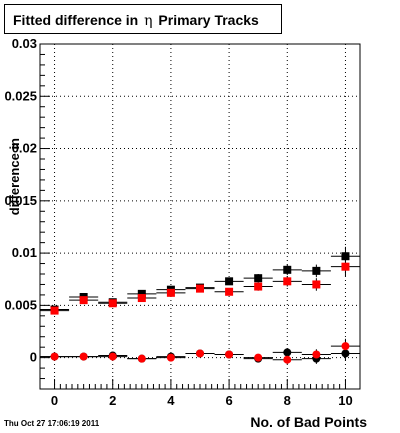 This screenshot has width=400, height=433. Describe the element at coordinates (20, 200) in the screenshot. I see `y-tick-label: 0.015` at that location.